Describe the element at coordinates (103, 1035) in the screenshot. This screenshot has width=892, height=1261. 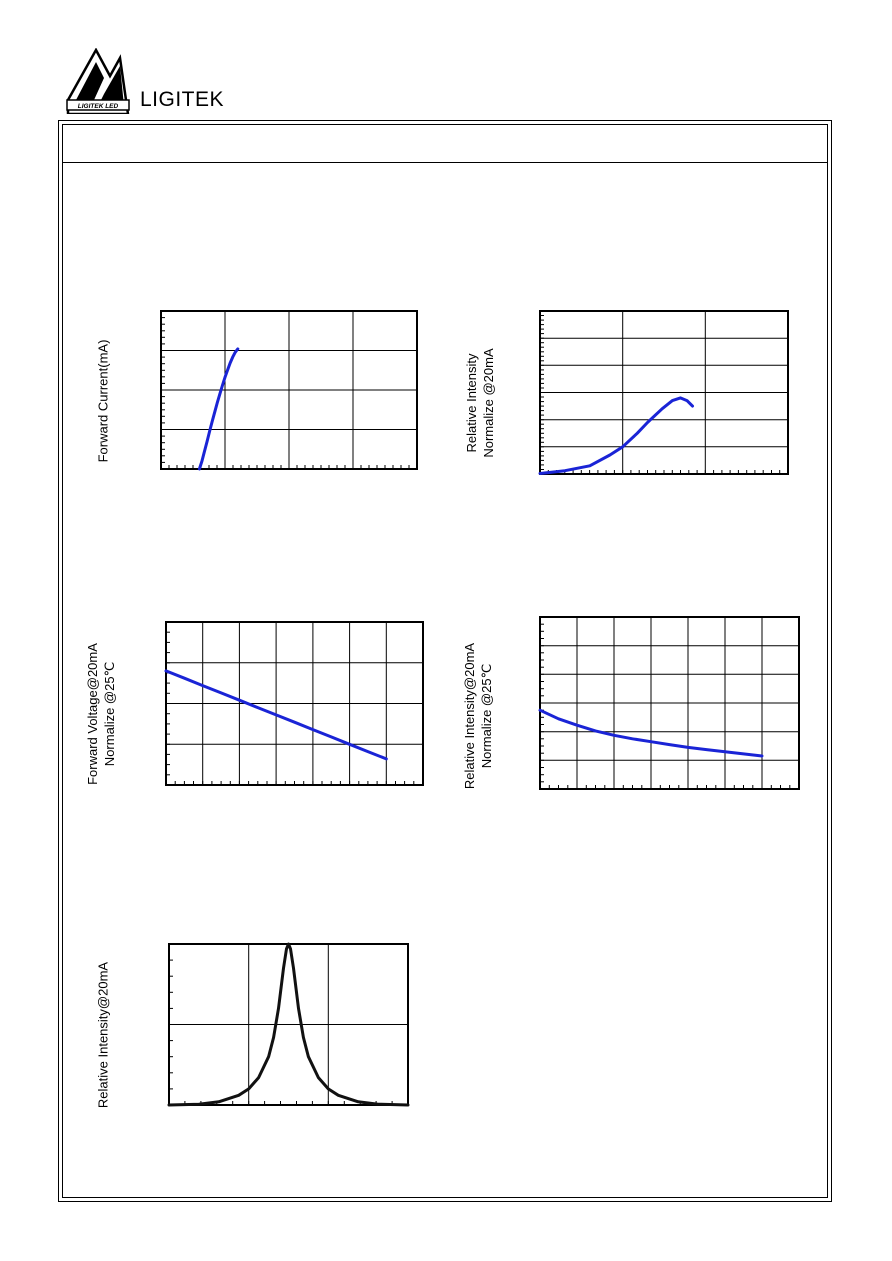
I see `chart5-ylabel: Relative Intensity@20mA` at that location.